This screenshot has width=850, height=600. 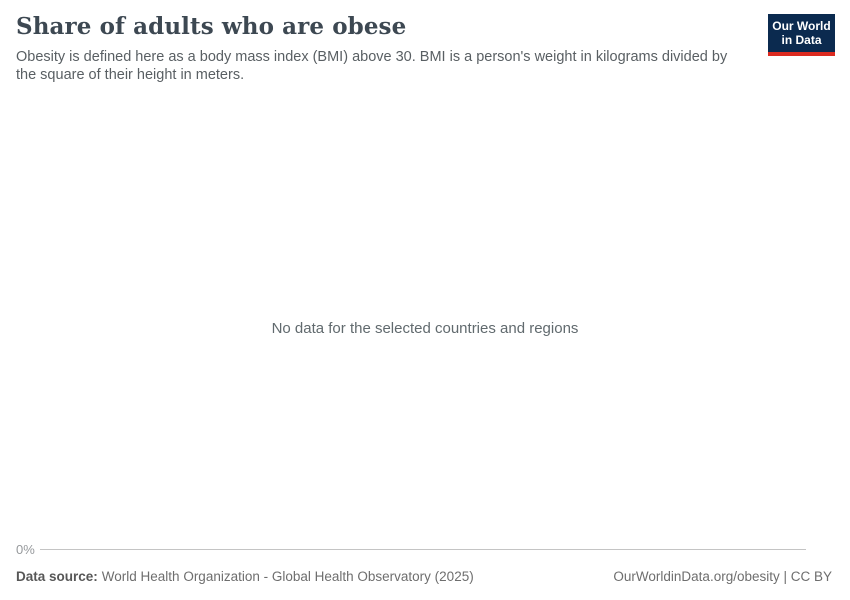 I want to click on page-title: Share of adults who are obese, so click(x=211, y=26).